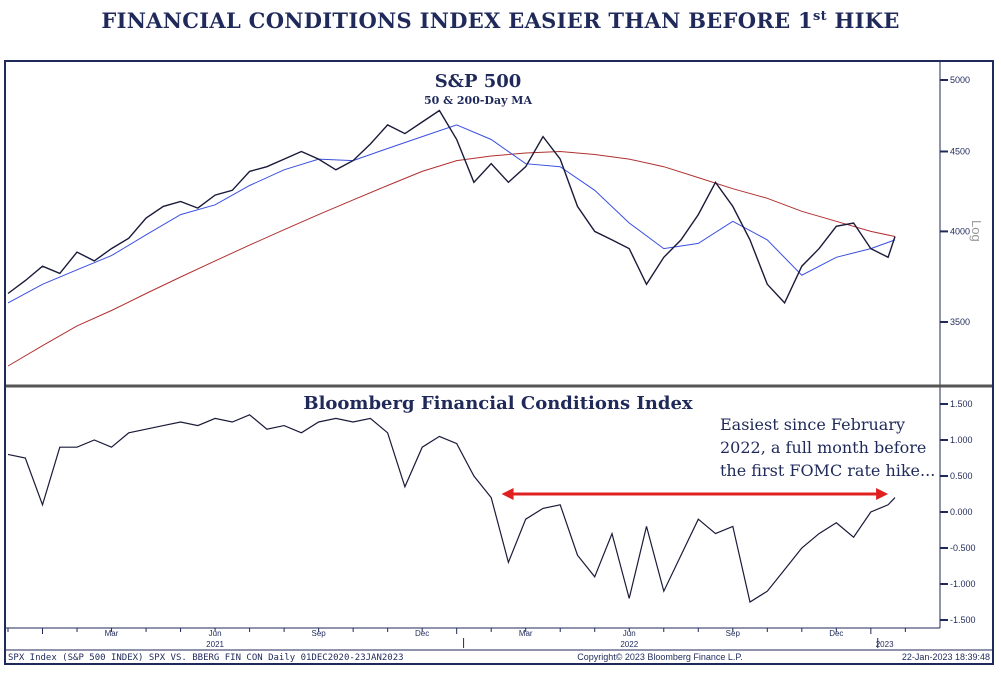 This screenshot has height=674, width=1001. I want to click on x-year-label: 2022, so click(629, 644).